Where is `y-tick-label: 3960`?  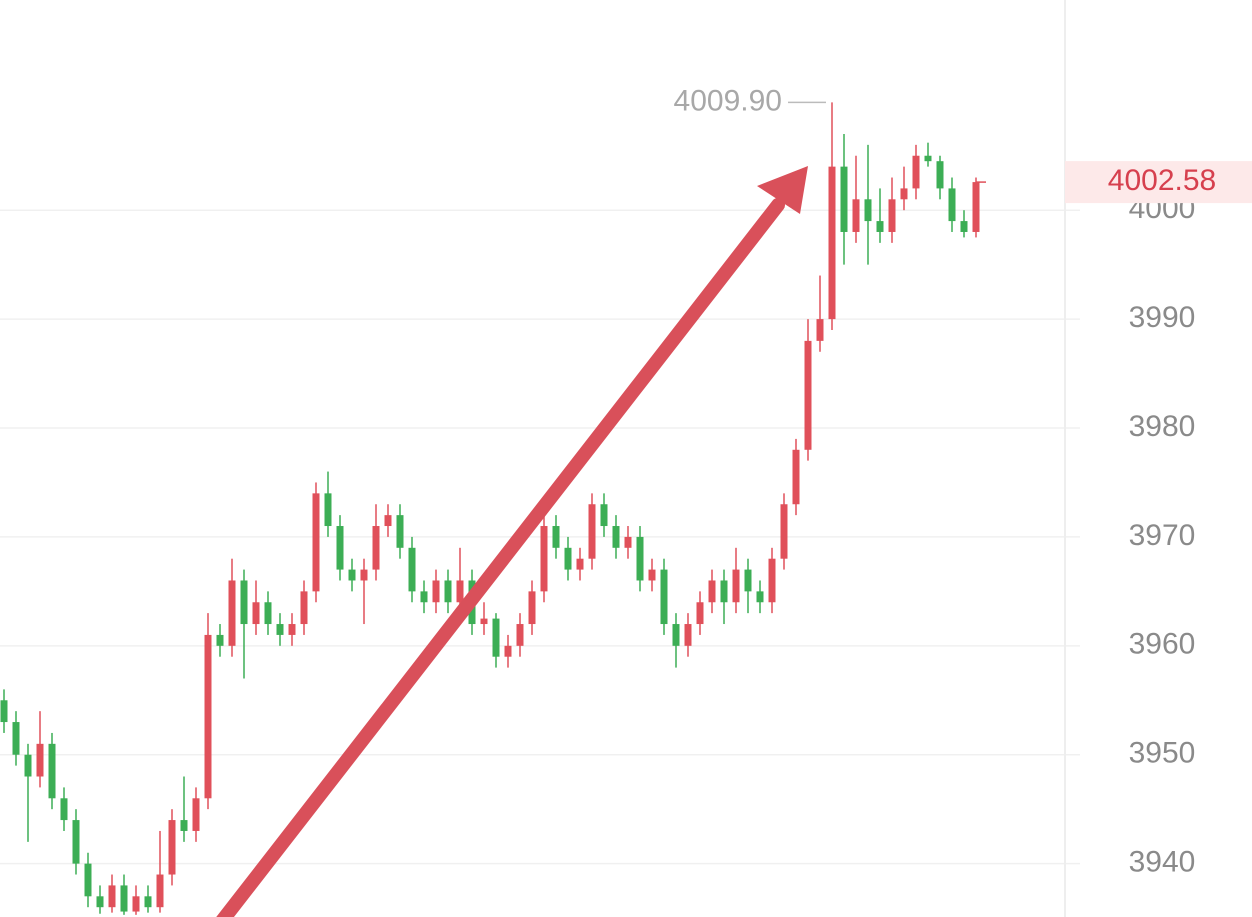 y-tick-label: 3960 is located at coordinates (1162, 644).